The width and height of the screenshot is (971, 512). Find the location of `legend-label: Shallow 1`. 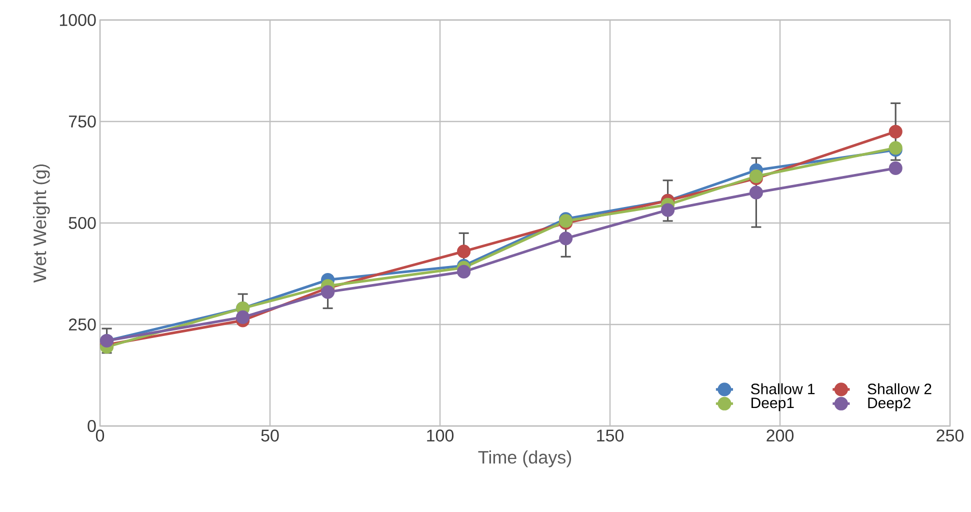

legend-label: Shallow 1 is located at coordinates (782, 388).